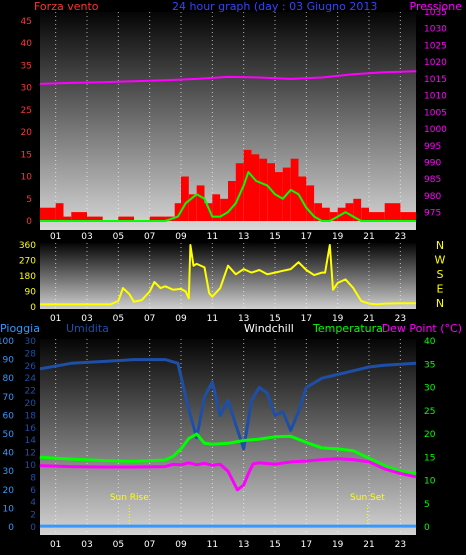 The width and height of the screenshot is (466, 555). I want to click on dewpoint-label: Dew Point (°C), so click(422, 328).